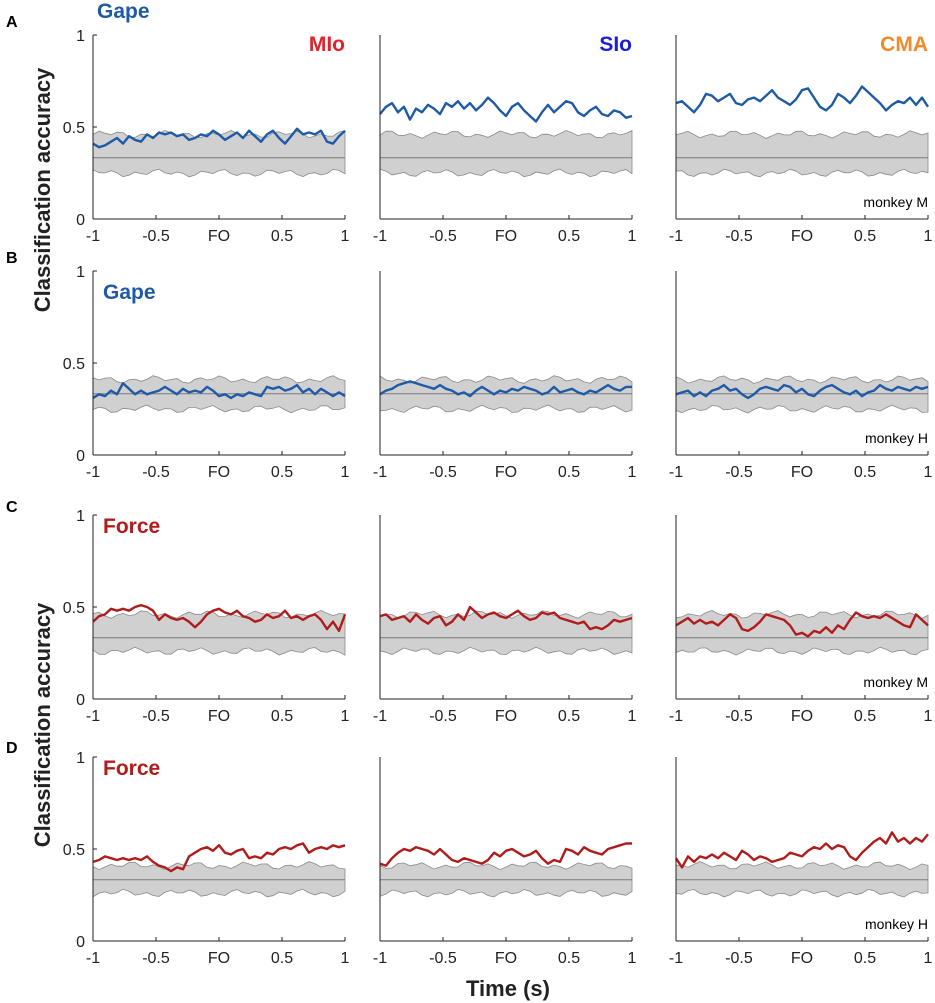  What do you see at coordinates (345, 472) in the screenshot?
I see `x-tick-label-B-MIo-4: 1` at bounding box center [345, 472].